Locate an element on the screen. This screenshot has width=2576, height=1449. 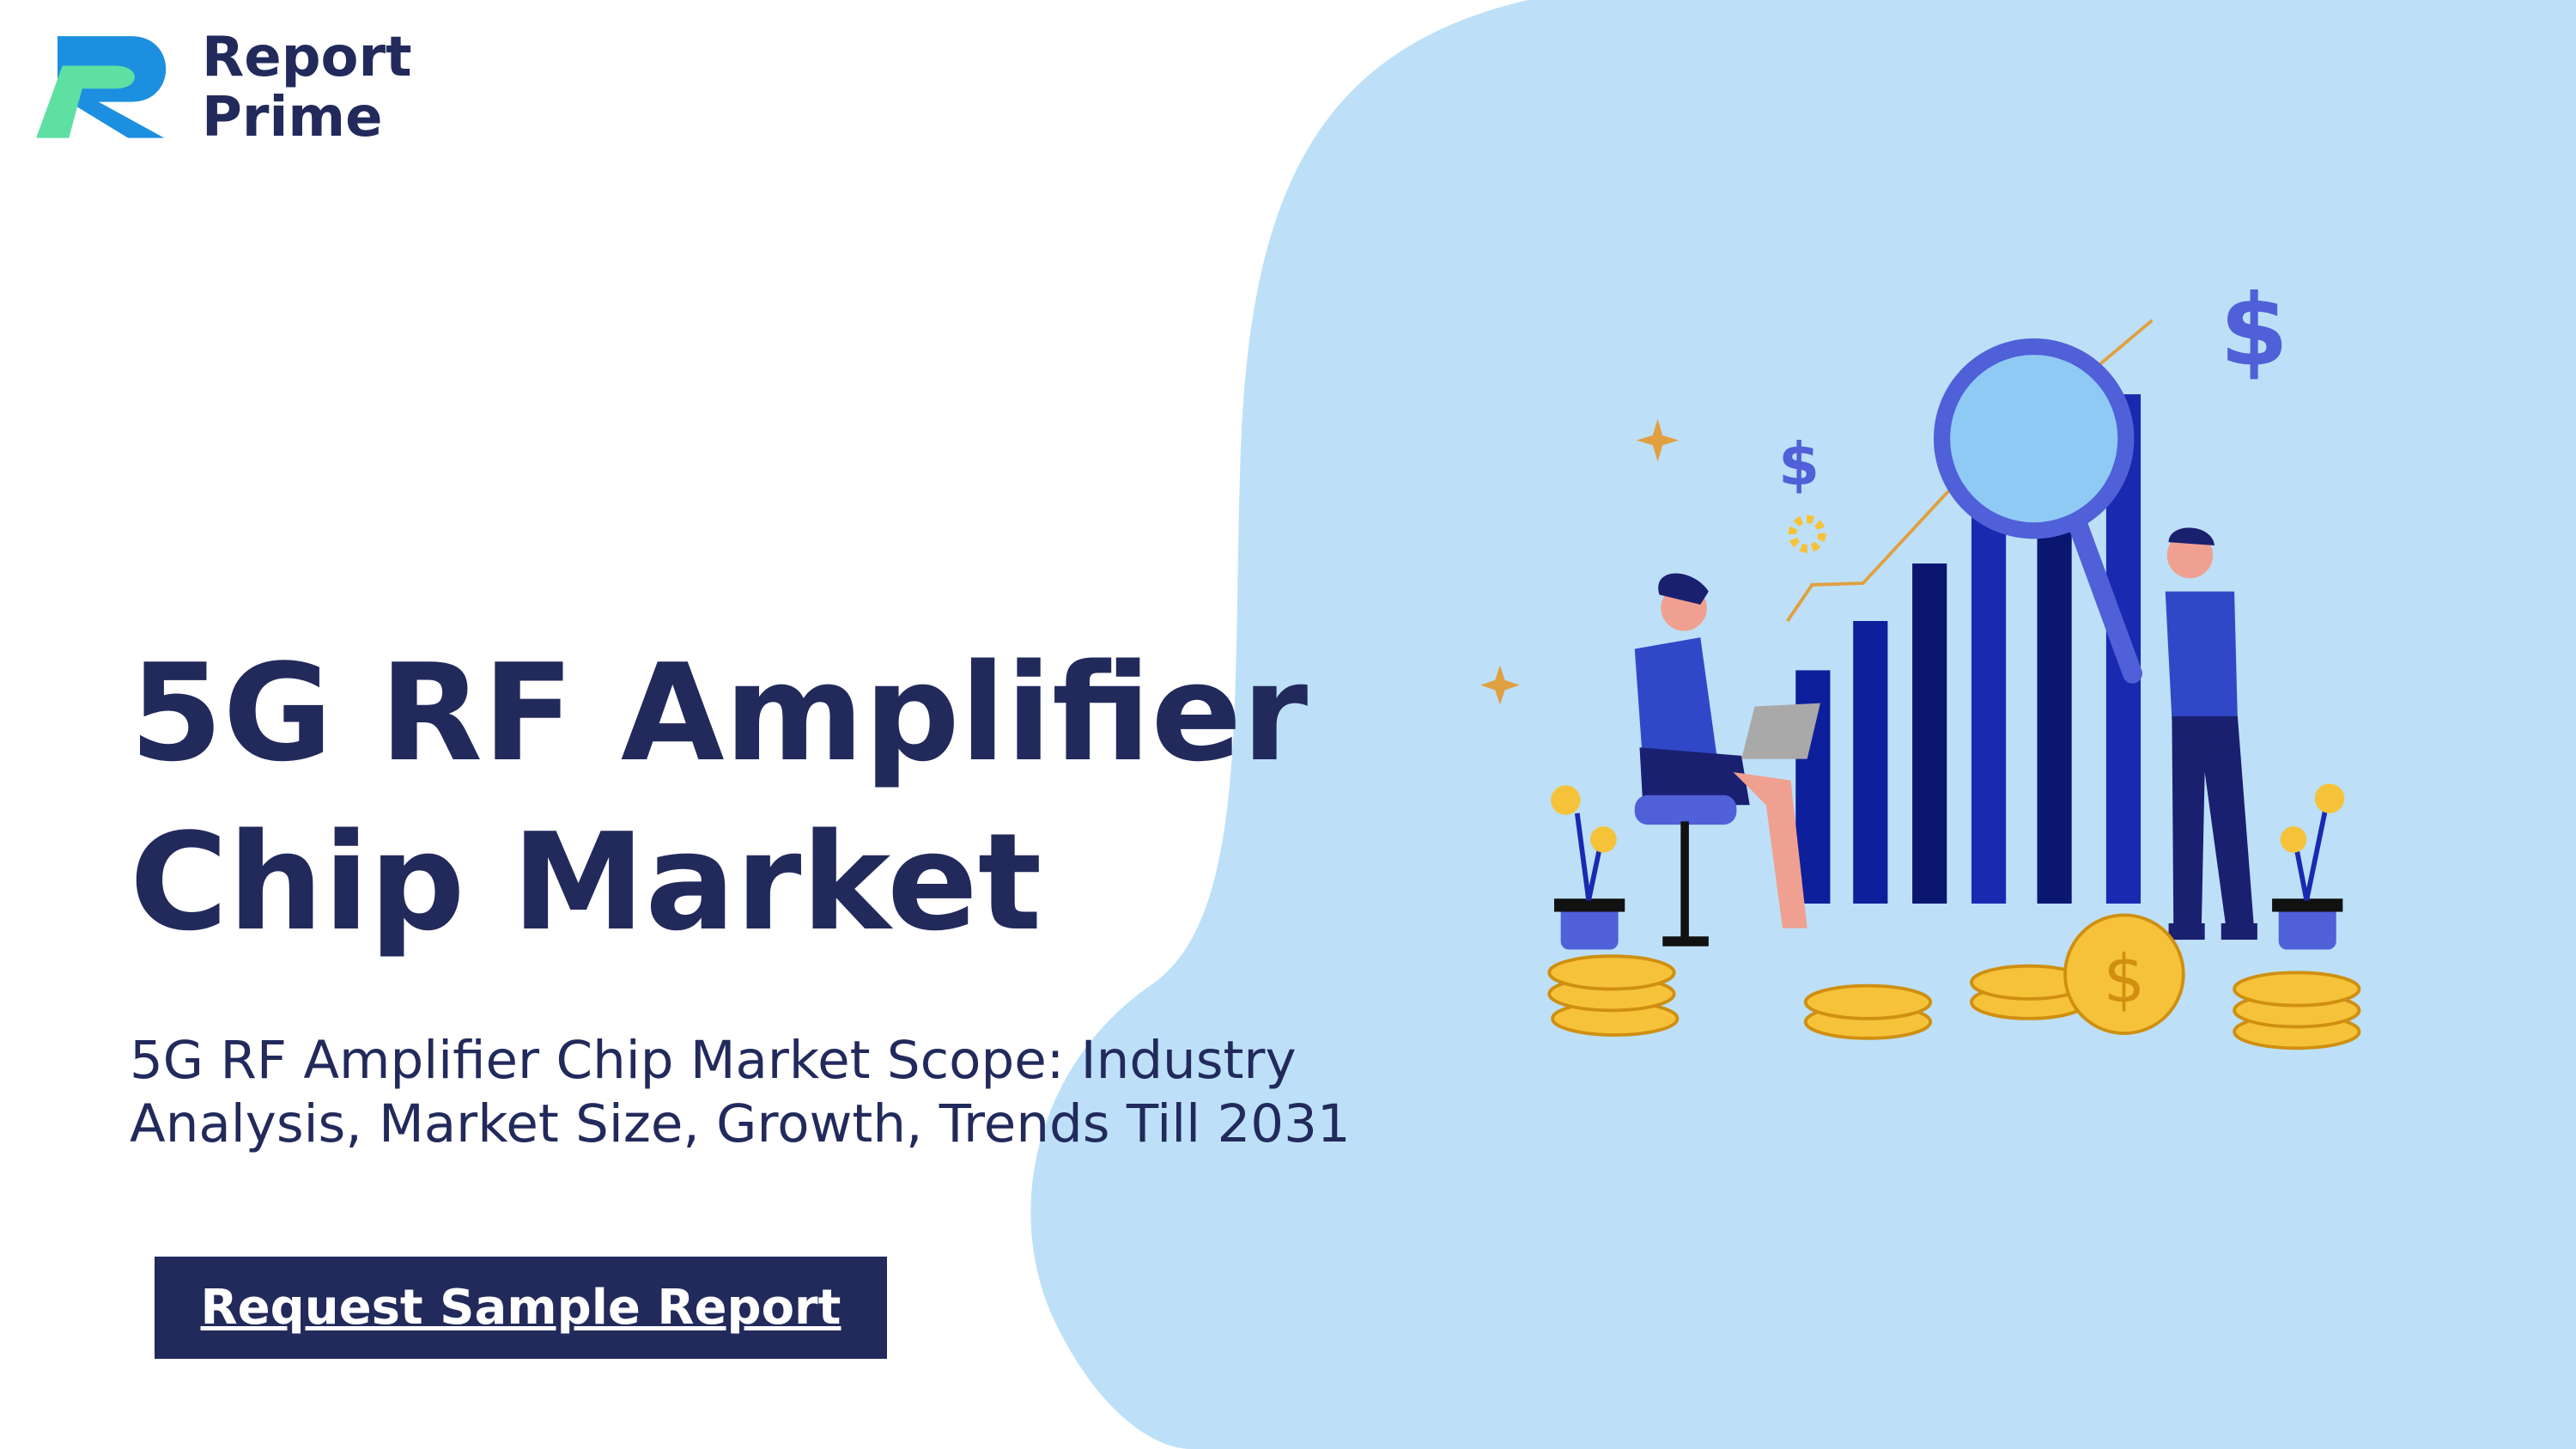
logo-text: Prime is located at coordinates (292, 118).